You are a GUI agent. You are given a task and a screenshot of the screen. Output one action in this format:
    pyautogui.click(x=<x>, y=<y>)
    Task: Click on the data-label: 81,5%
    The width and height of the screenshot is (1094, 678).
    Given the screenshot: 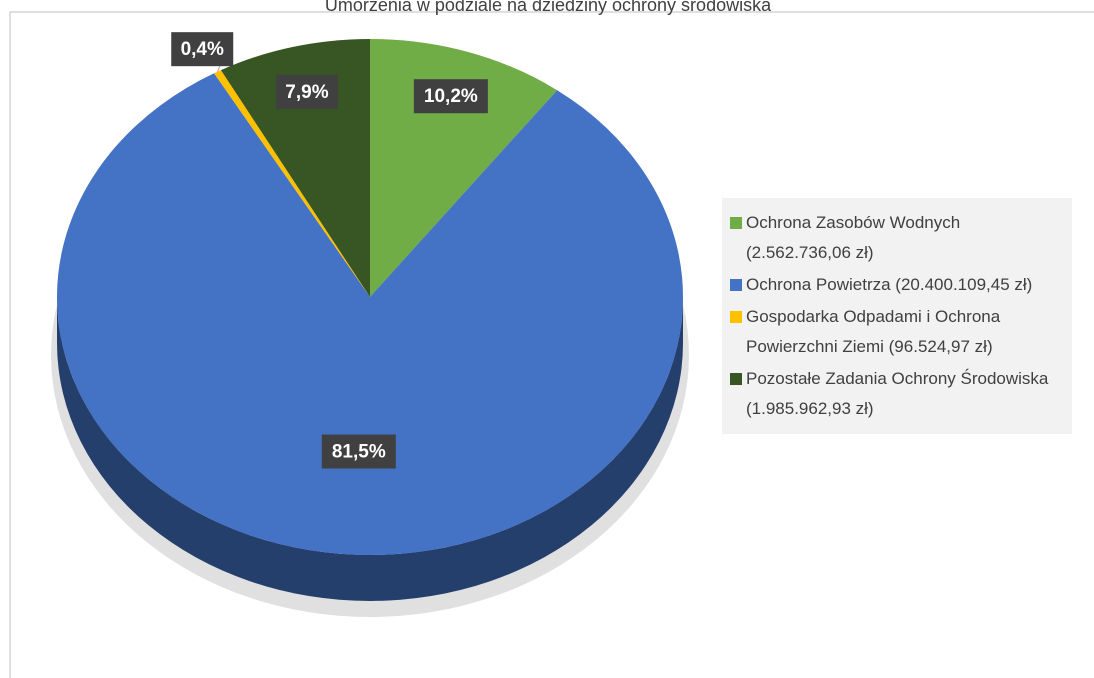 What is the action you would take?
    pyautogui.click(x=359, y=452)
    